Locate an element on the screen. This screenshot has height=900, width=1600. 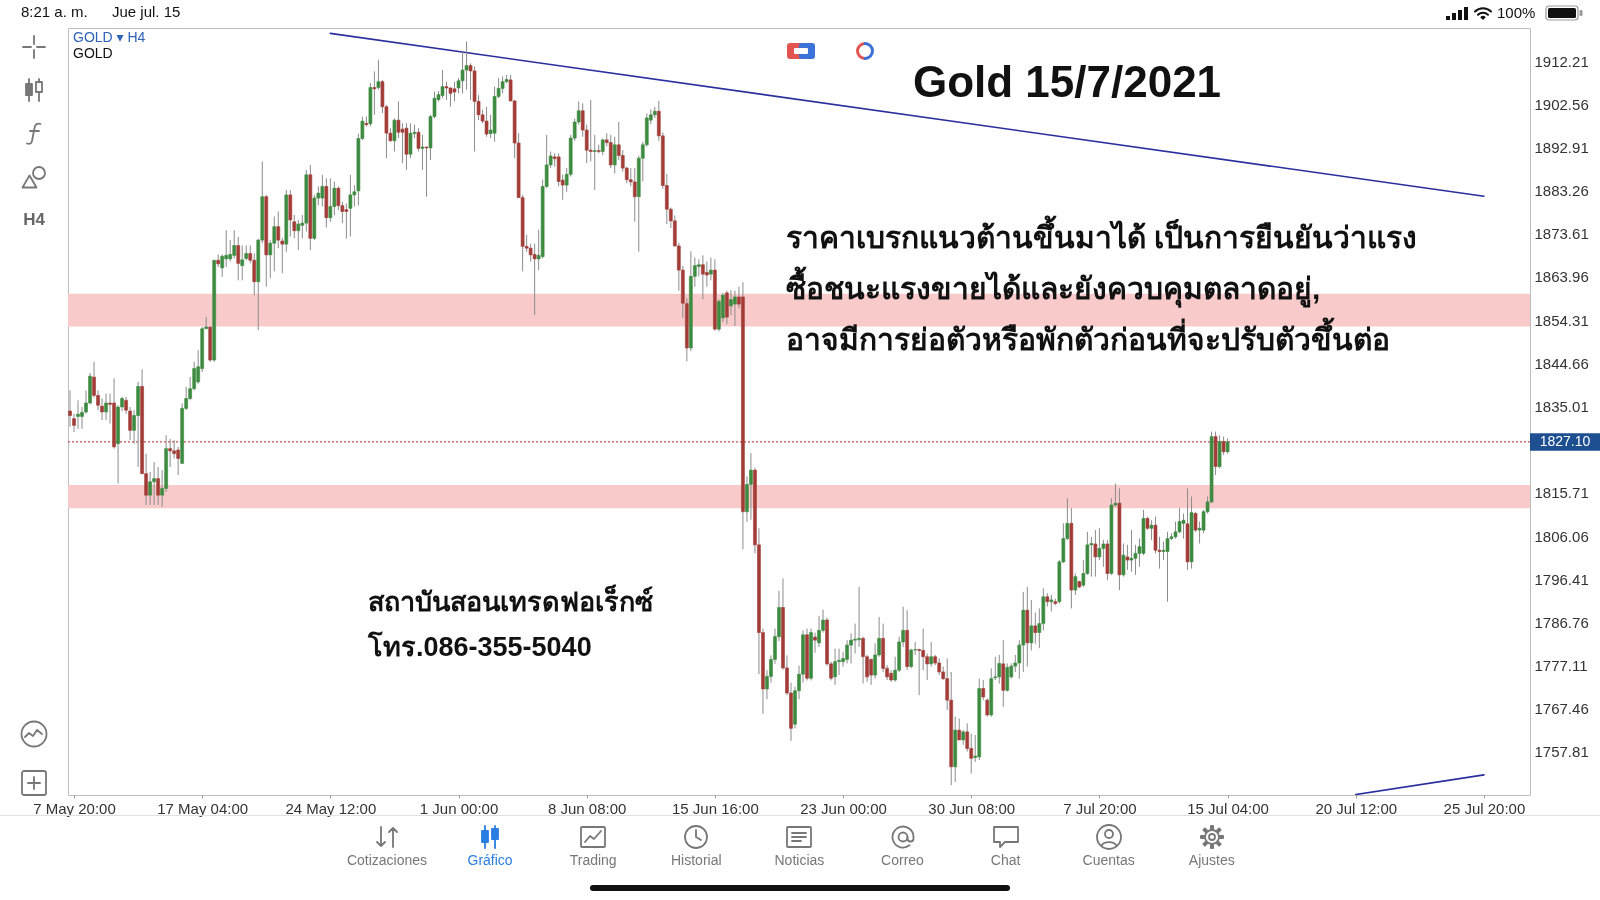
x-tick-label: 7 Jul 20:00 is located at coordinates (1100, 808).